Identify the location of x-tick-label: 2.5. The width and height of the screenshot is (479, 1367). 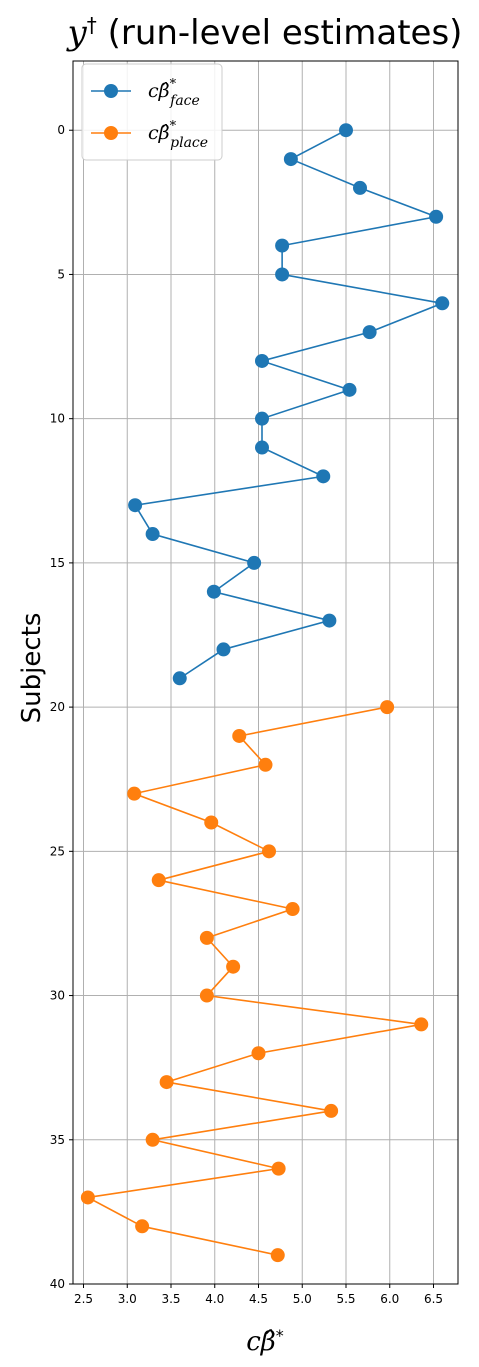
(83, 1299).